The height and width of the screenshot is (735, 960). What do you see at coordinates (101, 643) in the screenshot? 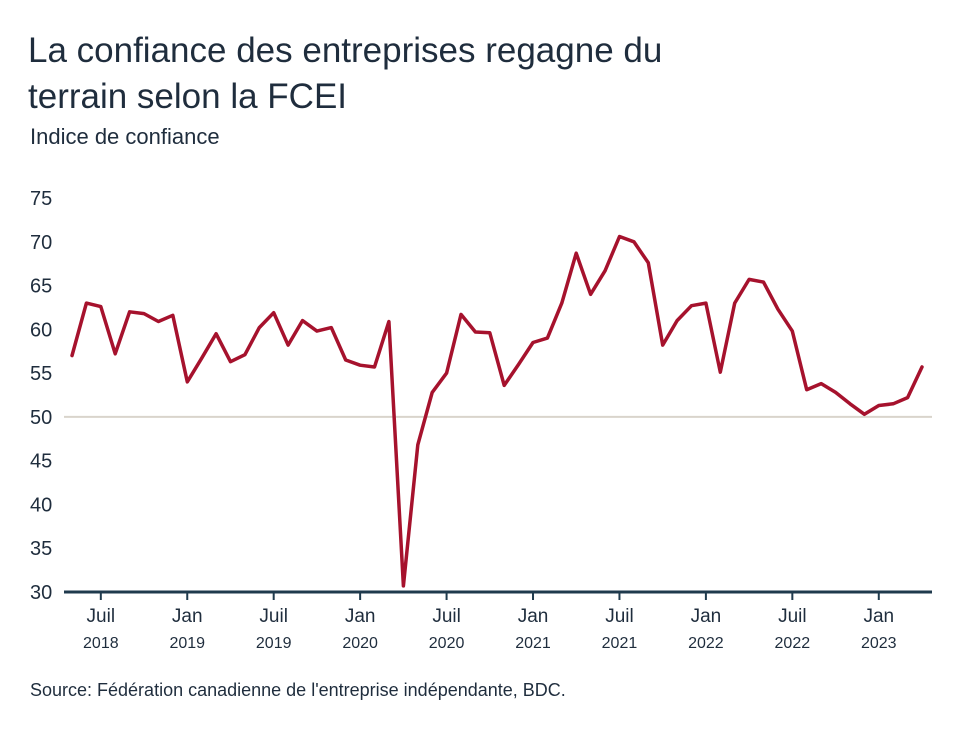
I see `x-tick-label-year: 2018` at bounding box center [101, 643].